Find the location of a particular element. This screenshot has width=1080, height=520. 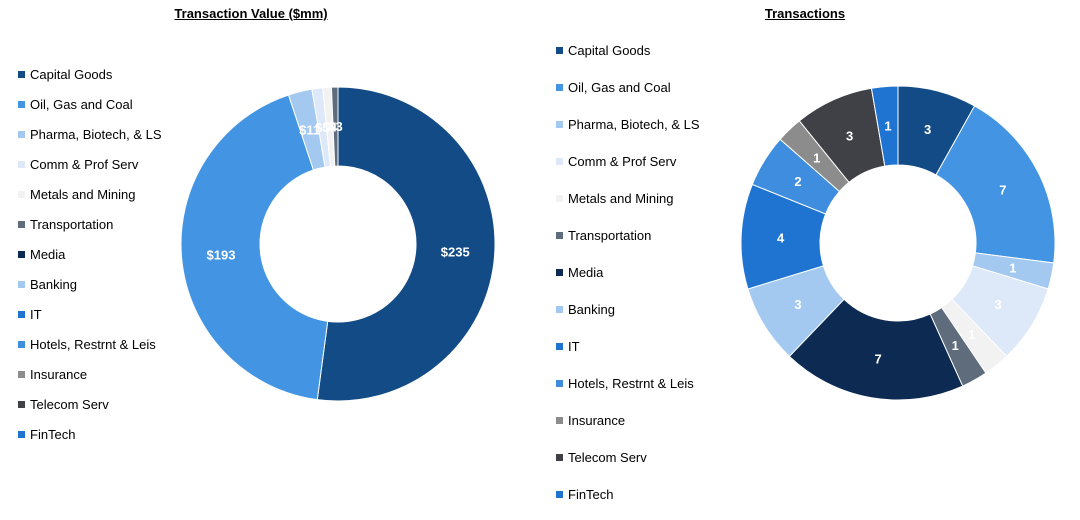

data-label-transportation: $3 is located at coordinates (335, 126).